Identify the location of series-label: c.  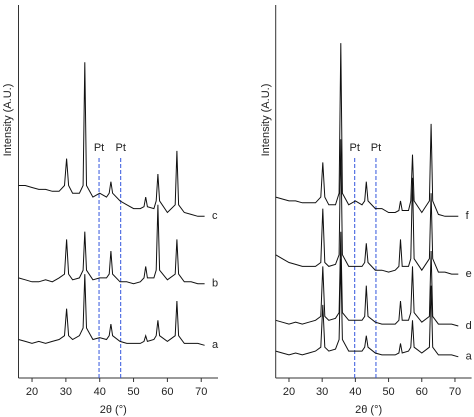
(215, 216).